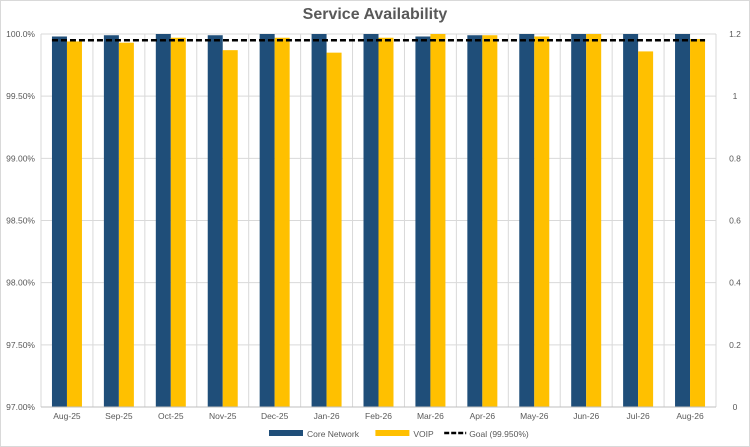 This screenshot has width=750, height=447. What do you see at coordinates (499, 434) in the screenshot?
I see `legend-goal-label: Goal (99.950%)` at bounding box center [499, 434].